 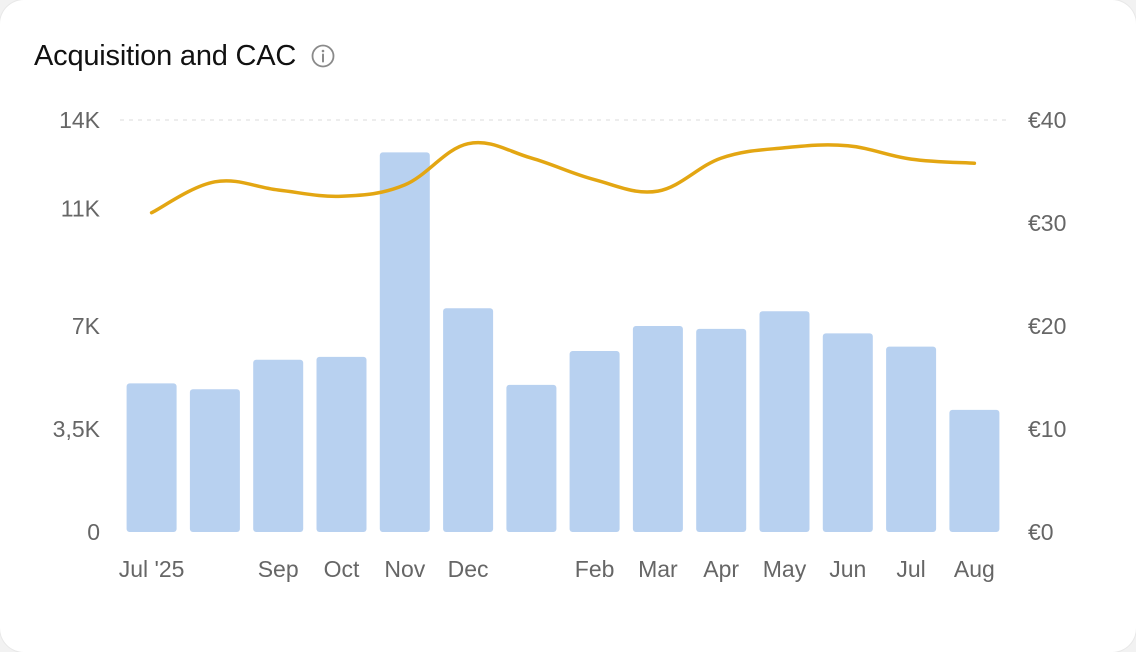 I want to click on left-tick-label: 14K, so click(x=80, y=120).